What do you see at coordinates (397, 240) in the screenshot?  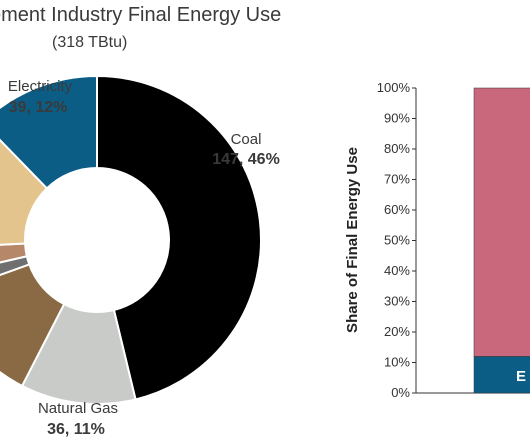 I see `y-tick-label: 50%` at bounding box center [397, 240].